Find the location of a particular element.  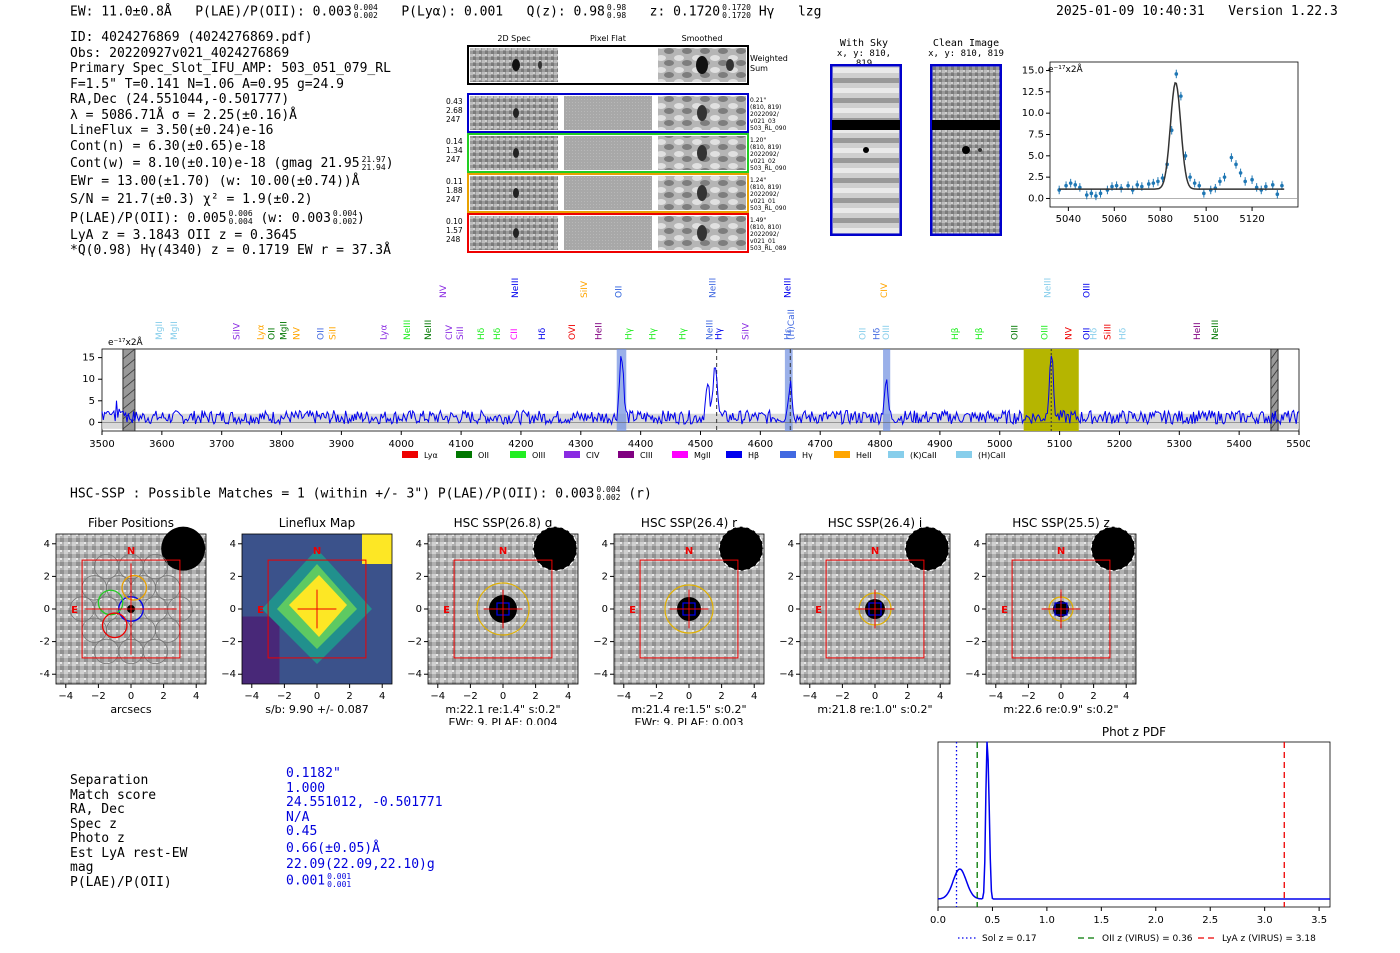

pdf-legend-entry: Sol z = 0.17 is located at coordinates (1009, 939).